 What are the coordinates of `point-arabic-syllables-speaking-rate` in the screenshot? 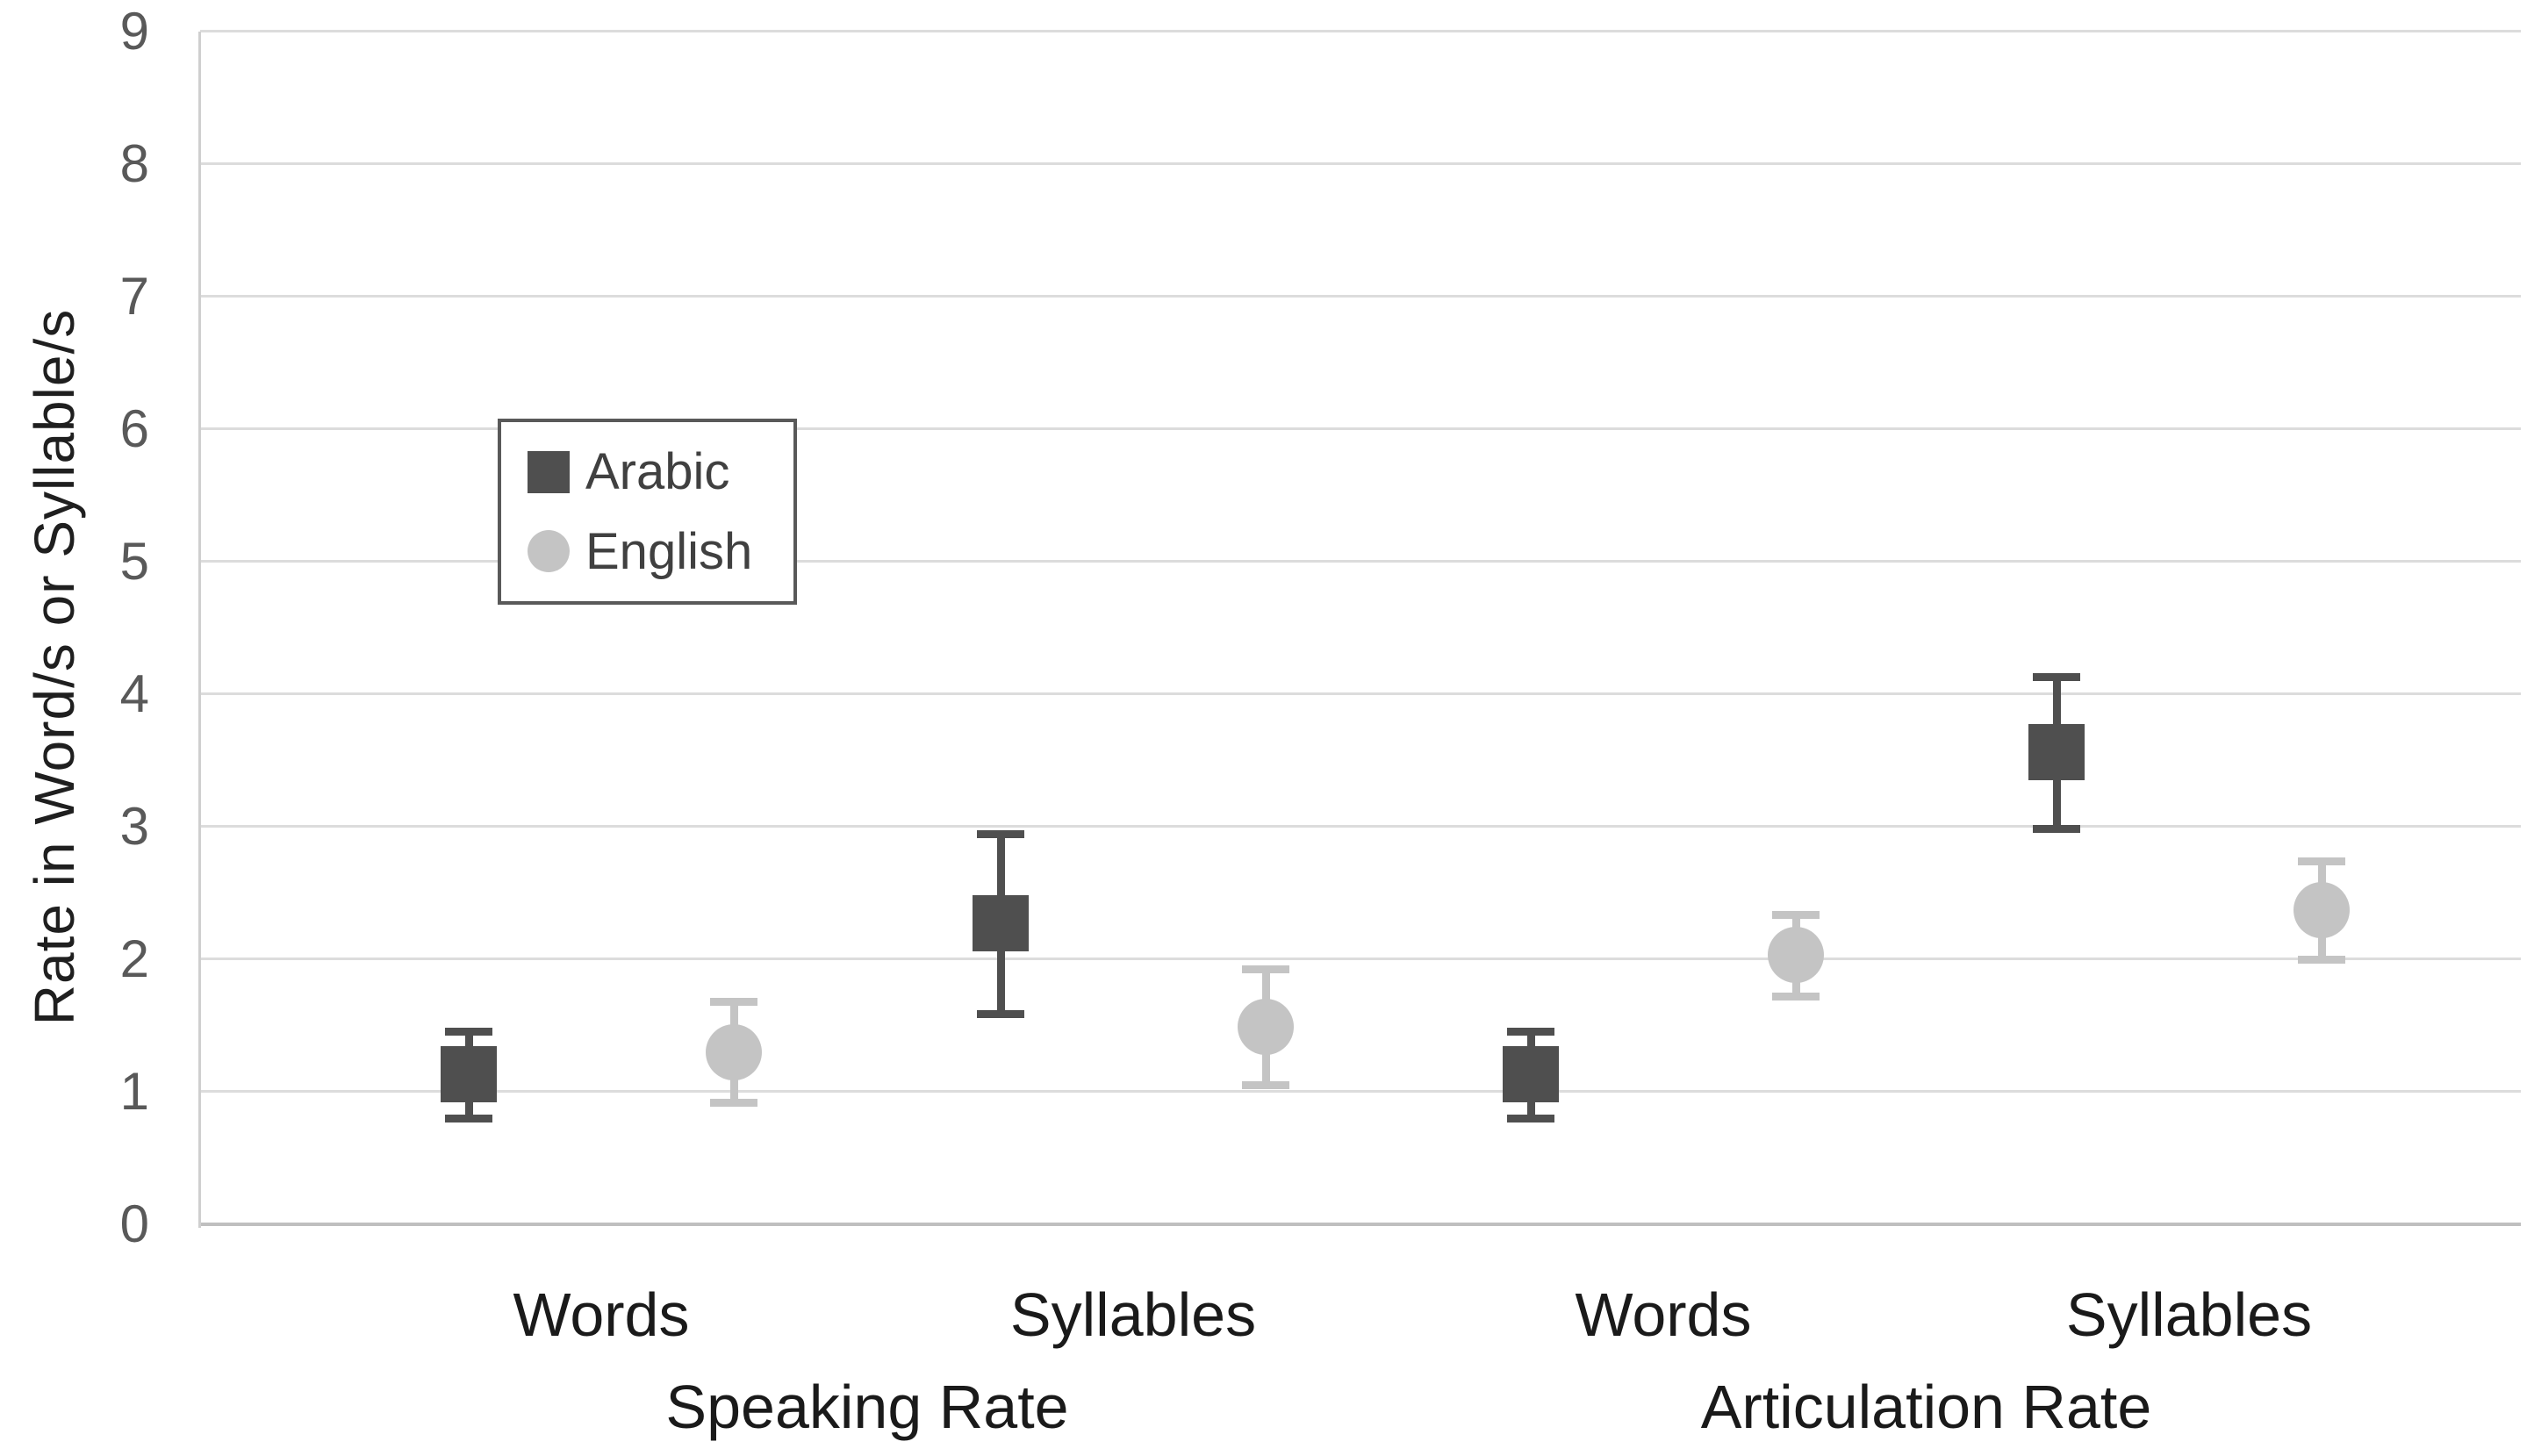 It's located at (1001, 923).